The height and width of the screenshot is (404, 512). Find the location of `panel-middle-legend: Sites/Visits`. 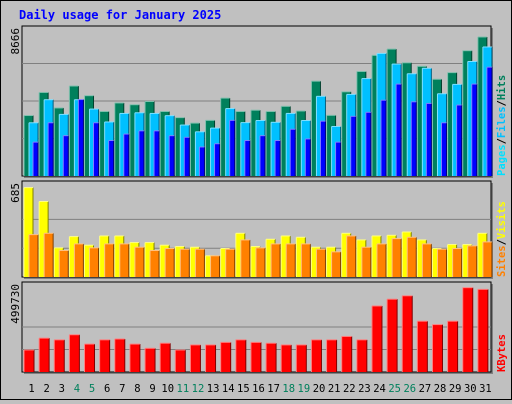

panel-middle-legend: Sites/Visits is located at coordinates (502, 239).